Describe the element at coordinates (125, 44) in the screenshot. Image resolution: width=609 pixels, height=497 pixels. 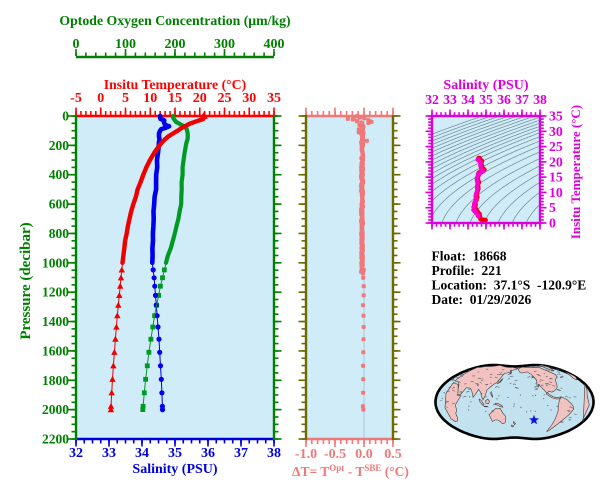
I see `svg-text: 100` at that location.